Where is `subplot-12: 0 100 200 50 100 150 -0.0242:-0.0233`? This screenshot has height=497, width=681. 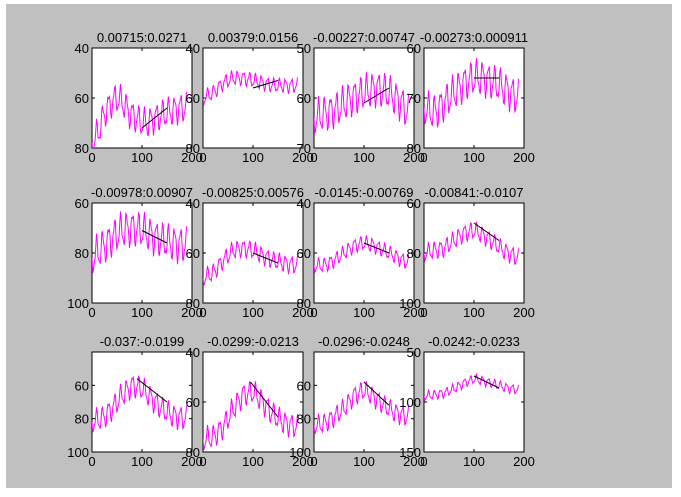 subplot-12: 0 100 200 50 100 150 -0.0242:-0.0233 is located at coordinates (467, 401).